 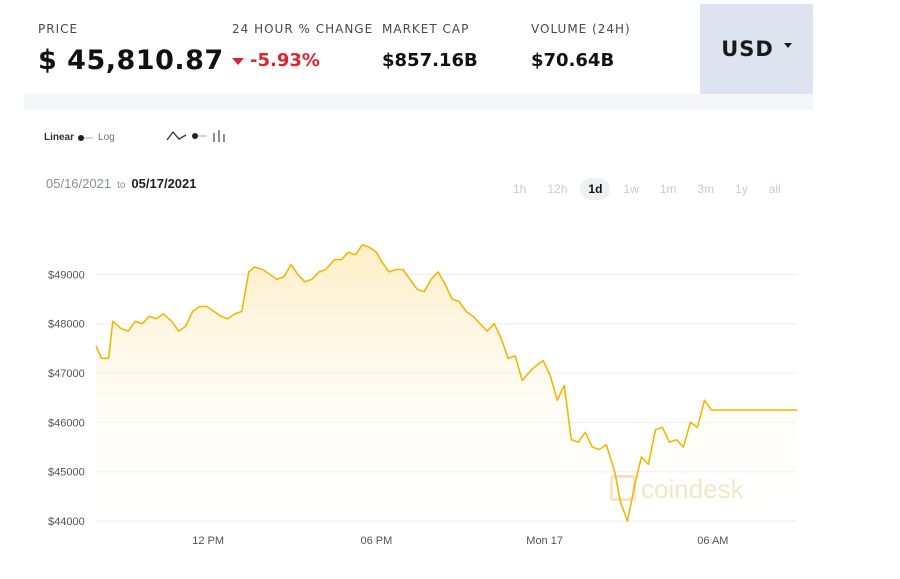 I want to click on price-stat: PRICE $ 45,810.87, so click(x=131, y=49).